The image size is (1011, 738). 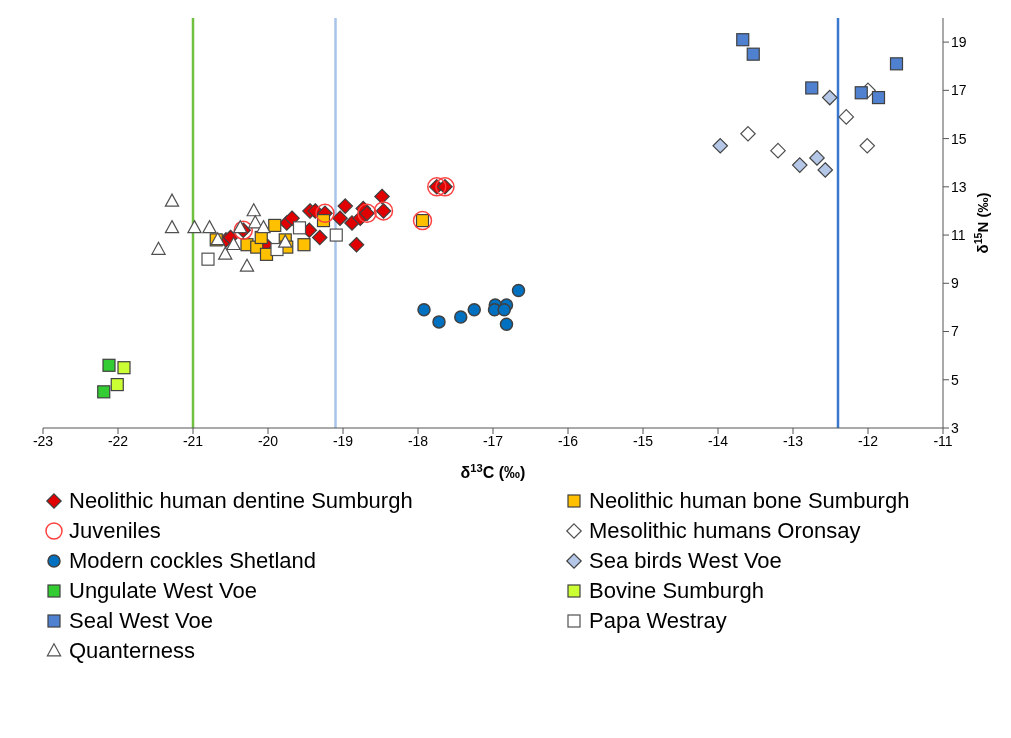 What do you see at coordinates (568, 440) in the screenshot?
I see `x-tick-label: -16` at bounding box center [568, 440].